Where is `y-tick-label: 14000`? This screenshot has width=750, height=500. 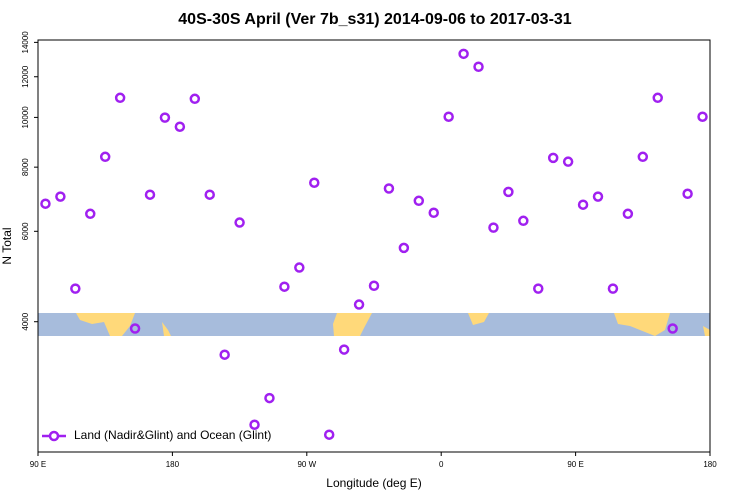 y-tick-label: 14000 is located at coordinates (25, 42).